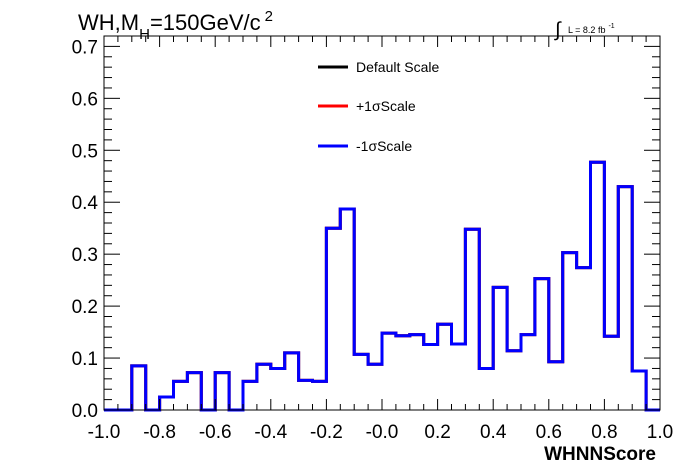 This screenshot has height=472, width=696. I want to click on y-tick-label: 0.1, so click(85, 359).